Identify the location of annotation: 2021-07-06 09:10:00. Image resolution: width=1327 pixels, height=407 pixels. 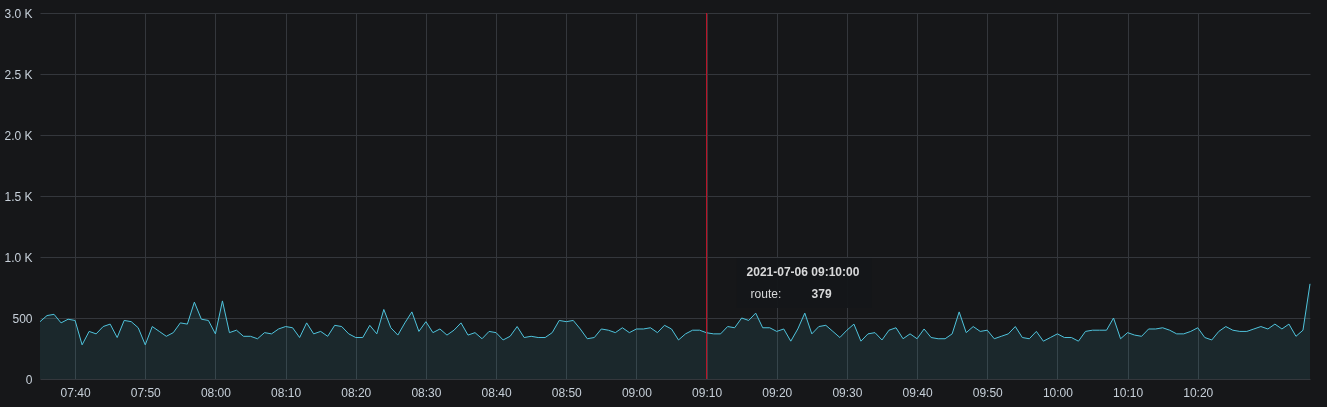
(803, 272).